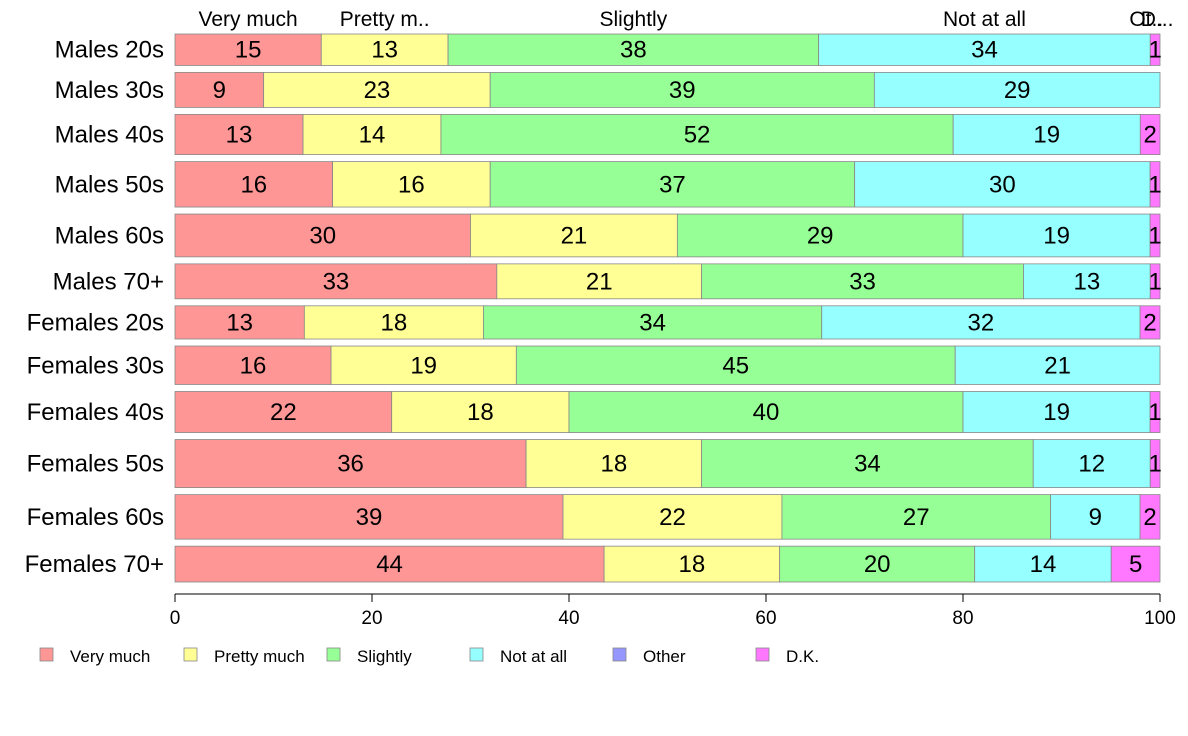  What do you see at coordinates (735, 365) in the screenshot?
I see `data-label: 45` at bounding box center [735, 365].